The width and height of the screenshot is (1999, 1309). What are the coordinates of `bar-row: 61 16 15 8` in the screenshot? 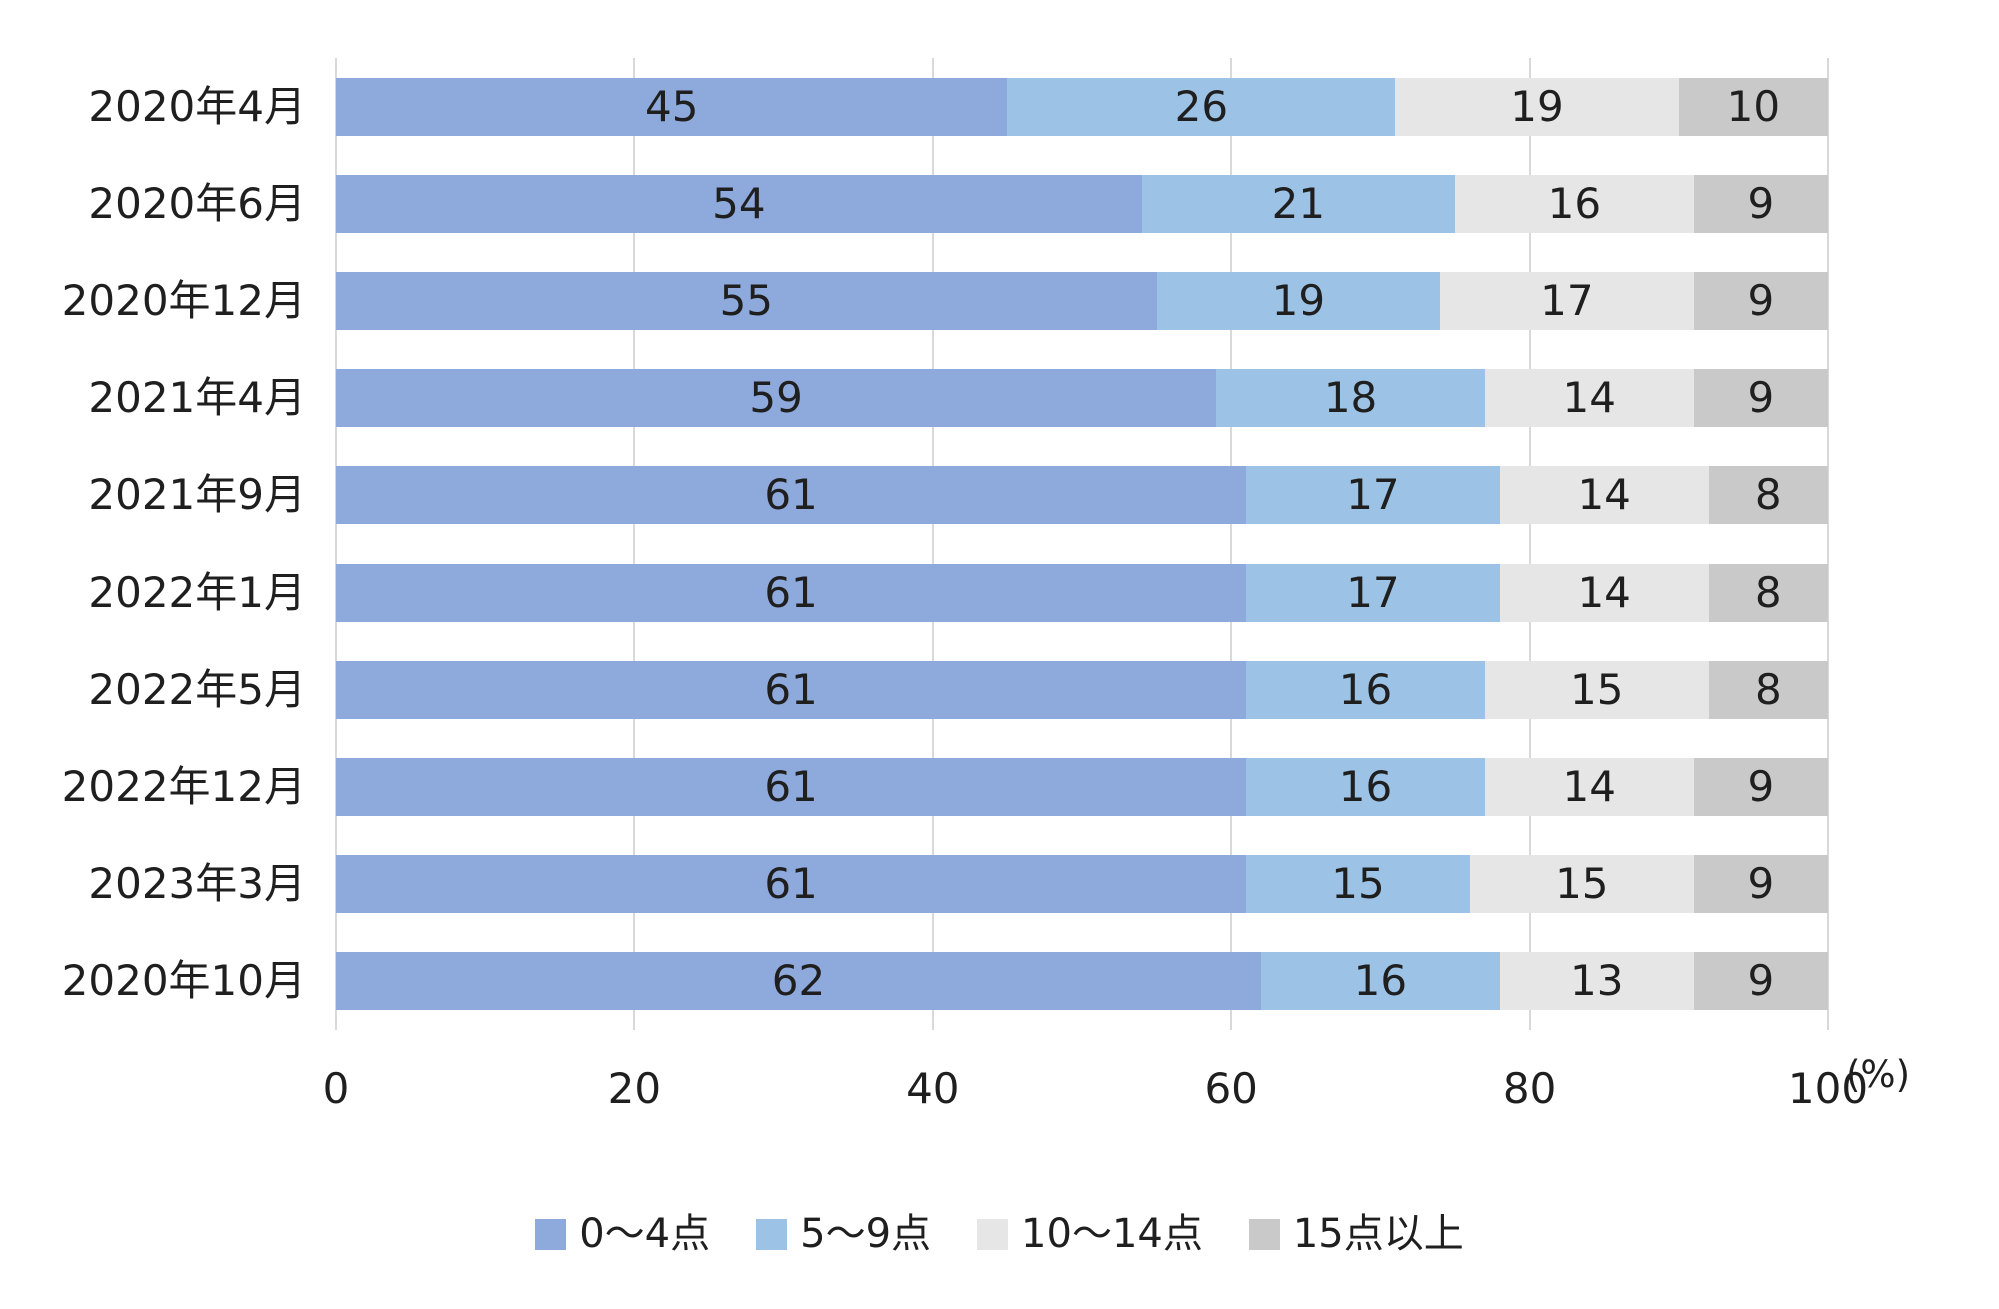 It's located at (1082, 689).